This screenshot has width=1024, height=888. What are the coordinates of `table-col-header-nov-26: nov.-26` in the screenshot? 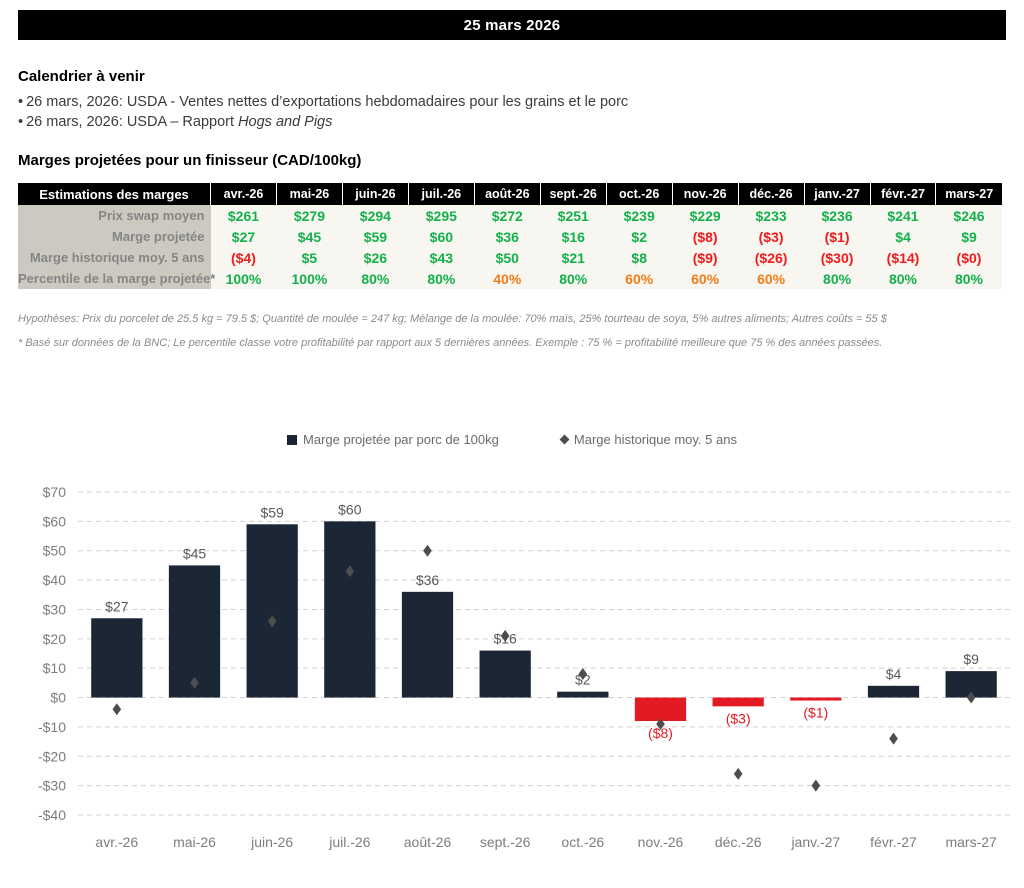 It's located at (705, 194).